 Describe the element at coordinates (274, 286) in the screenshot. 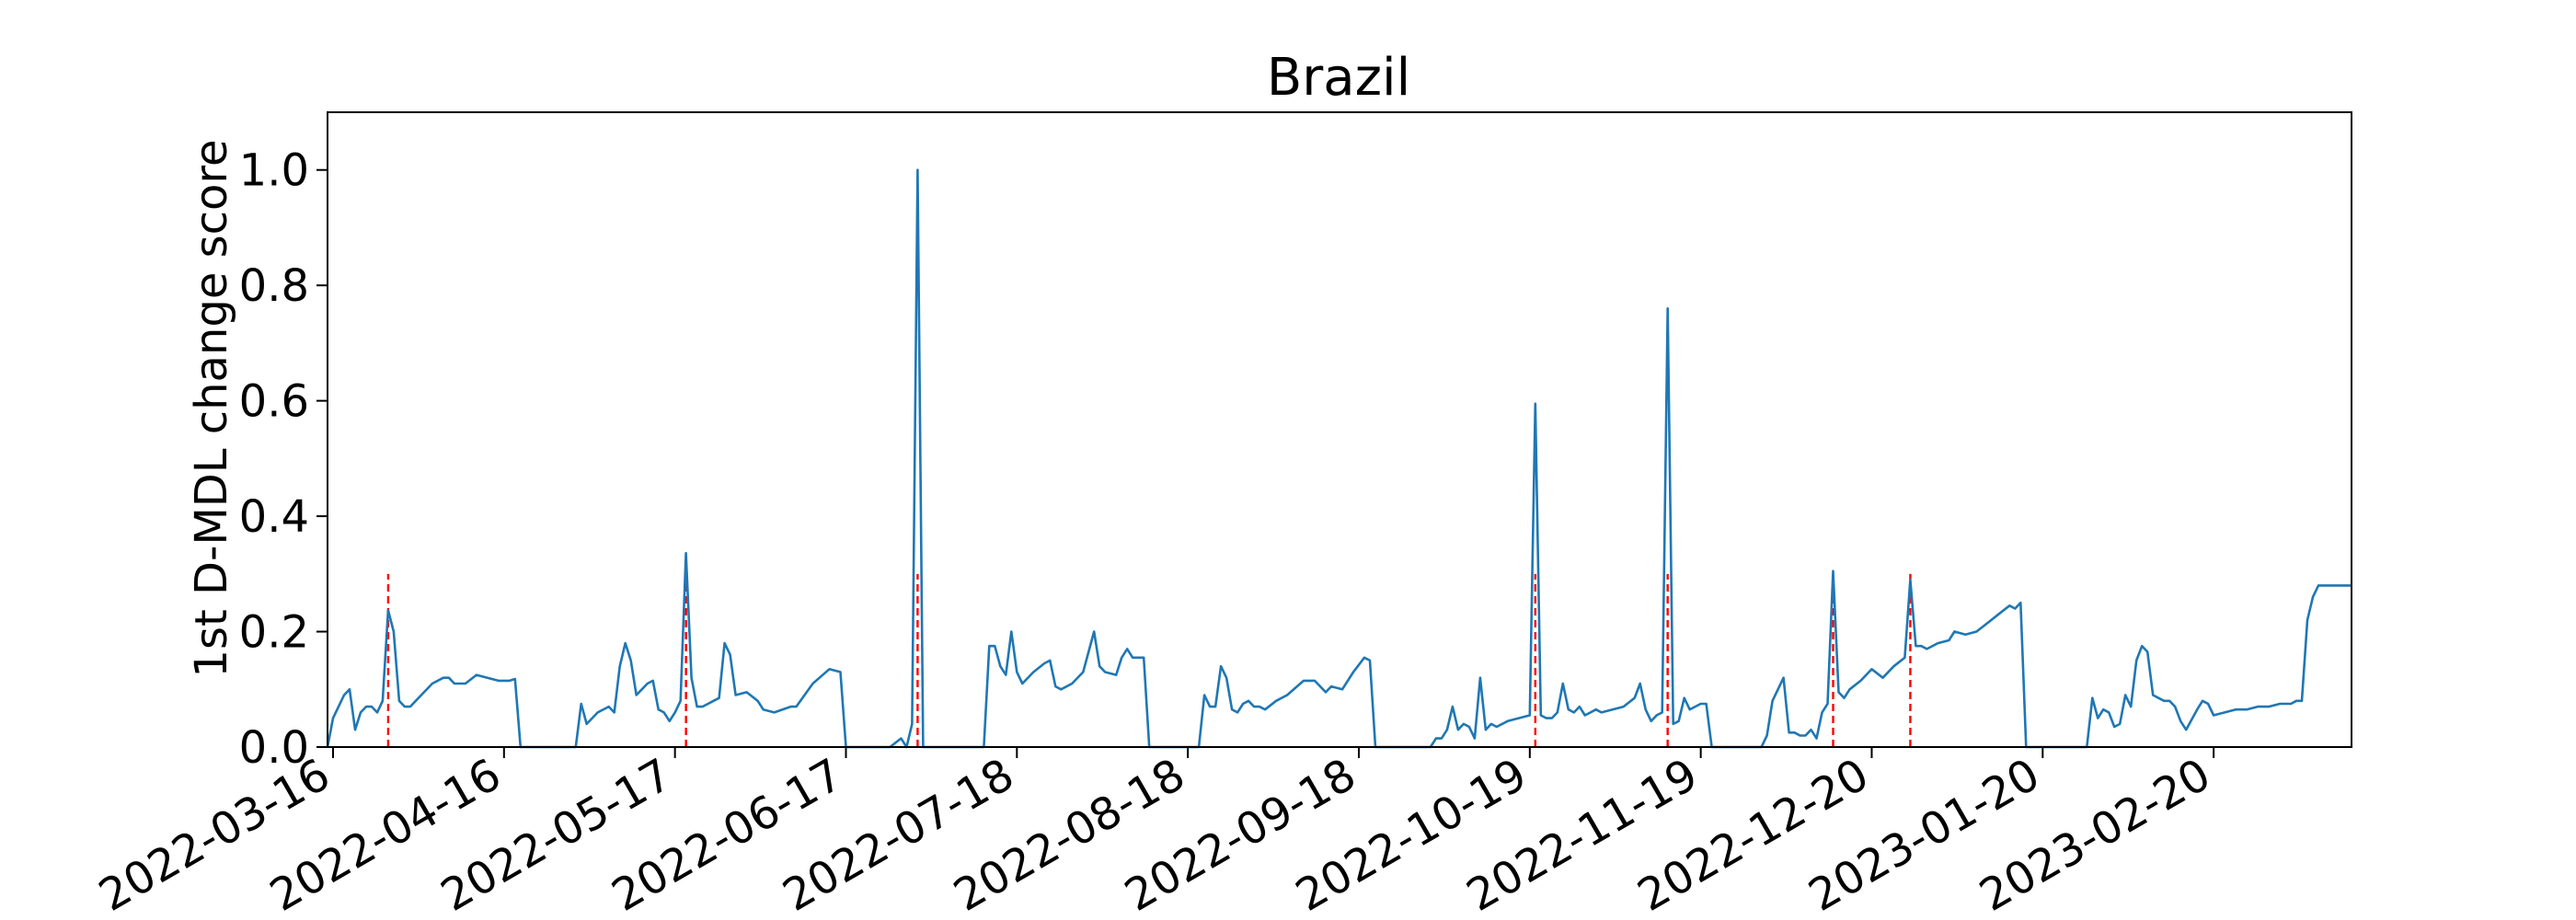

I see `y-tick-label: 0.8` at that location.